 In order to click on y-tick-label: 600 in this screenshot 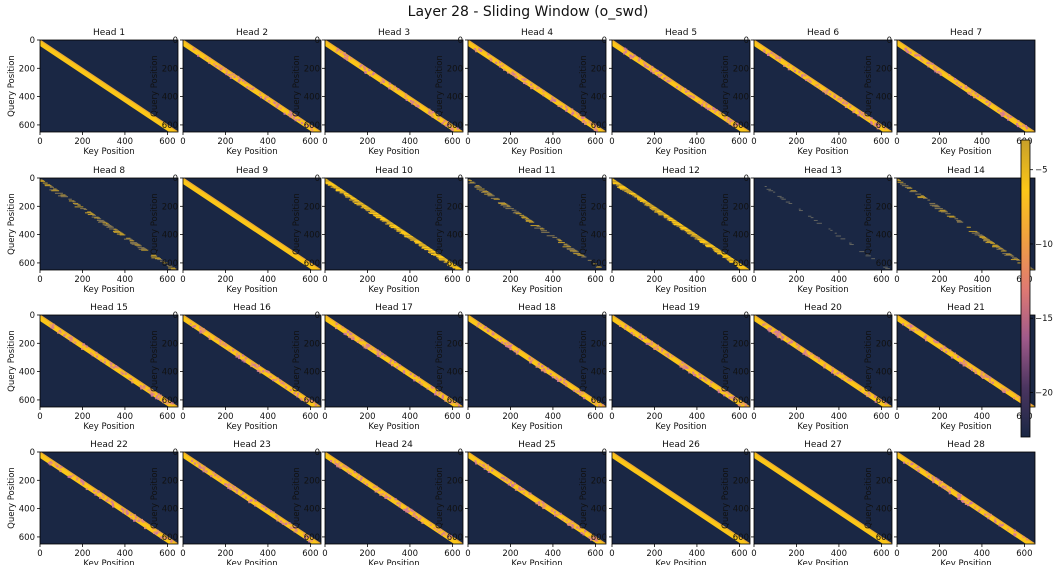, I will do `click(27, 264)`.